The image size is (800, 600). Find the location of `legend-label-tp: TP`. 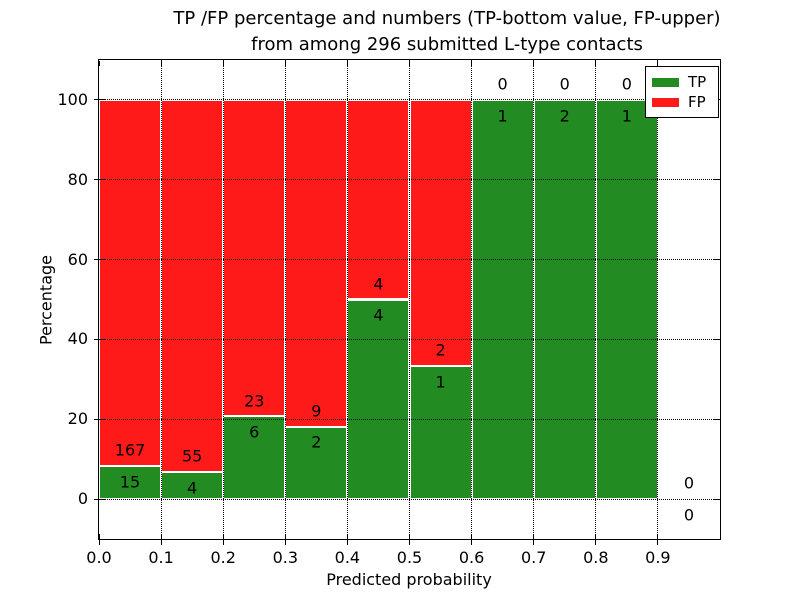

legend-label-tp: TP is located at coordinates (697, 81).